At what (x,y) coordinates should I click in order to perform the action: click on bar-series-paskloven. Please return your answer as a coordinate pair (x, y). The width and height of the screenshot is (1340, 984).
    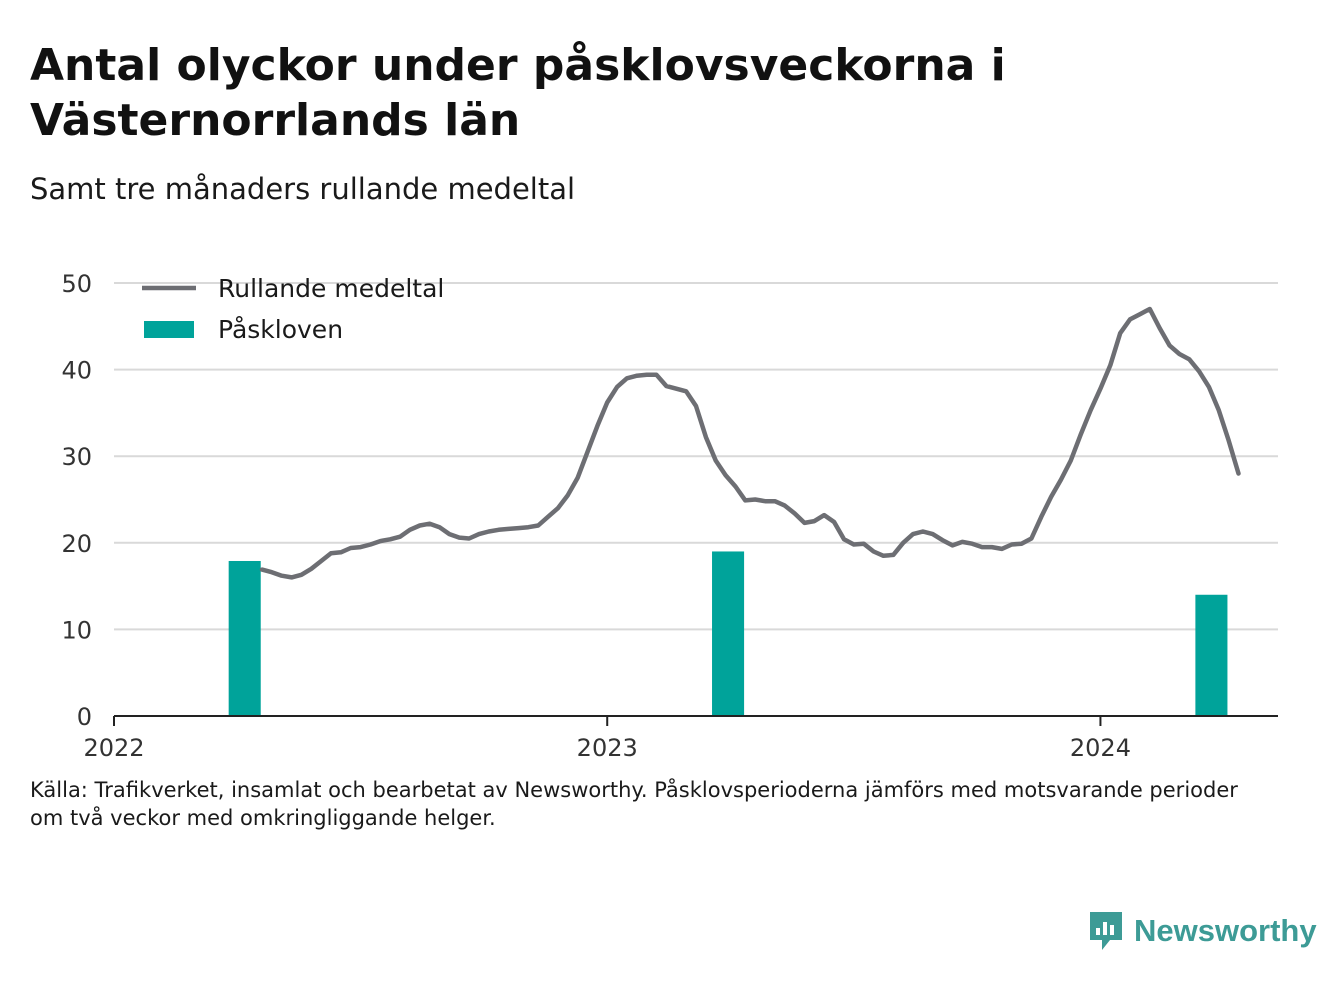
    Looking at the image, I should click on (728, 633).